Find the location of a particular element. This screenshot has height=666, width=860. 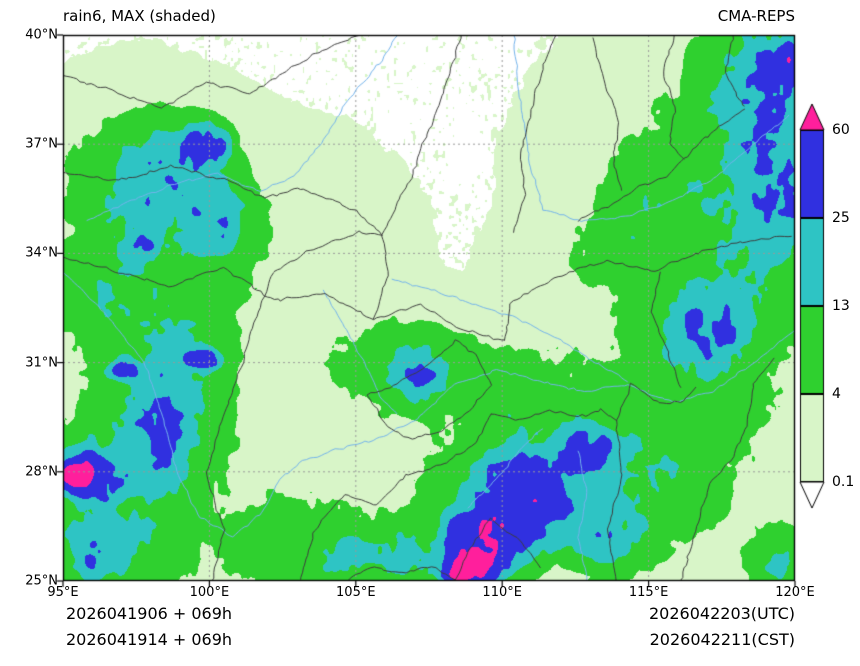

x-tick-label: 110°E is located at coordinates (502, 592).